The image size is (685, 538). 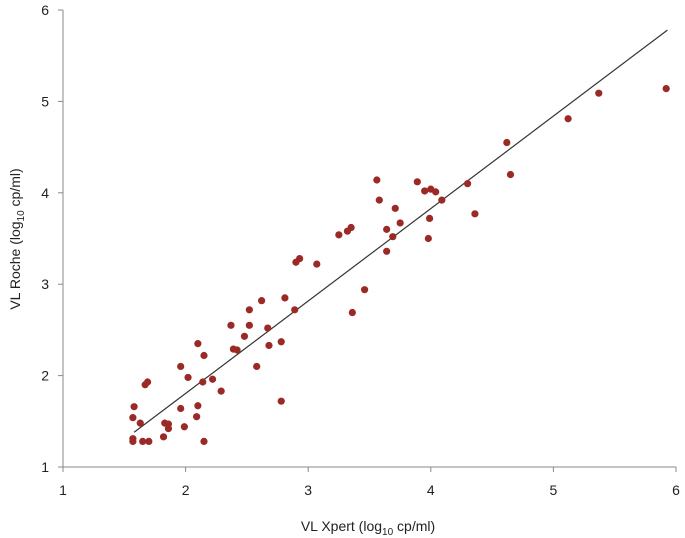 I want to click on x-axis-title: VL Xpert (log10 cp/ml), so click(x=368, y=528).